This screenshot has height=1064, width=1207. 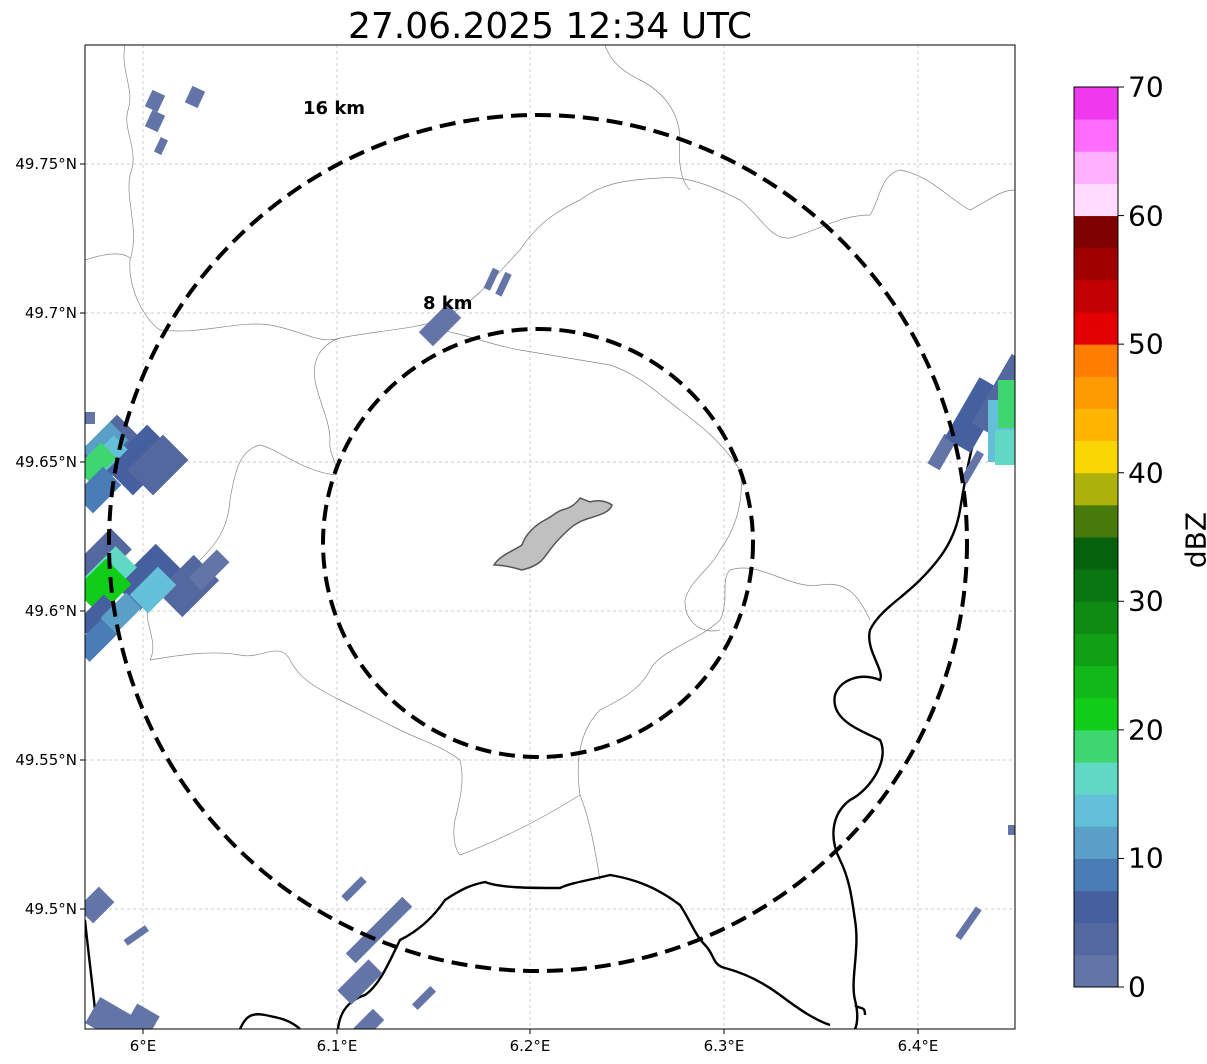 I want to click on colorbar-tick: 10, so click(x=1146, y=858).